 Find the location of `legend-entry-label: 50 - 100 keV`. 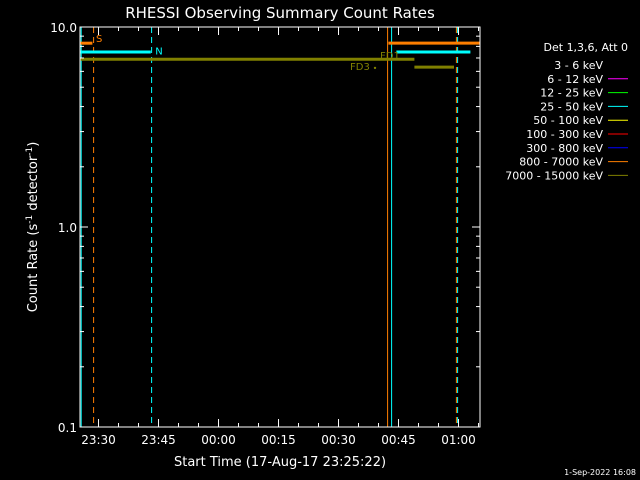

legend-entry-label: 50 - 100 keV is located at coordinates (568, 120).